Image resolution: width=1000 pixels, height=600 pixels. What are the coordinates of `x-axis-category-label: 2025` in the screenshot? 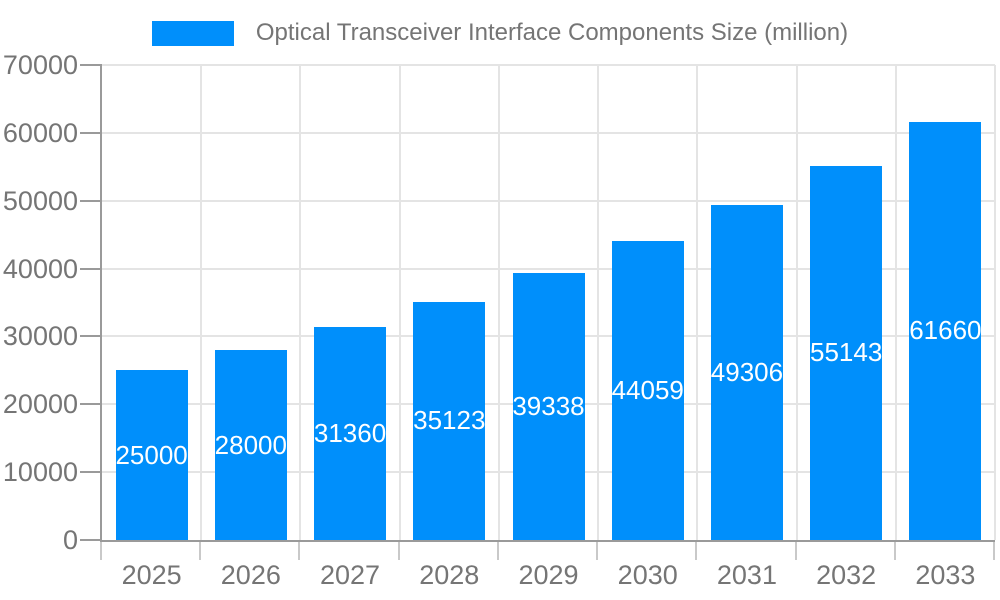 It's located at (151, 575).